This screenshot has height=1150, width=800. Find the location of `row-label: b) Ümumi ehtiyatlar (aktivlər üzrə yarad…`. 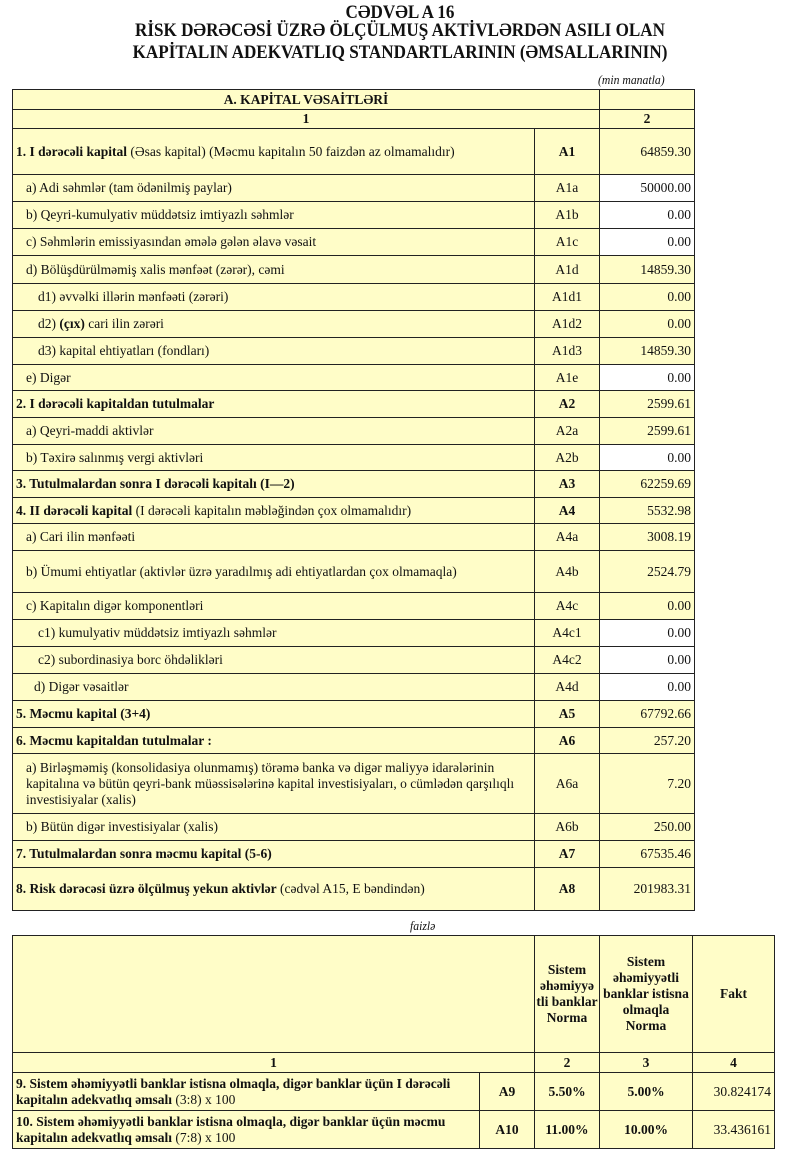

row-label: b) Ümumi ehtiyatlar (aktivlər üzrə yarad… is located at coordinates (273, 571).